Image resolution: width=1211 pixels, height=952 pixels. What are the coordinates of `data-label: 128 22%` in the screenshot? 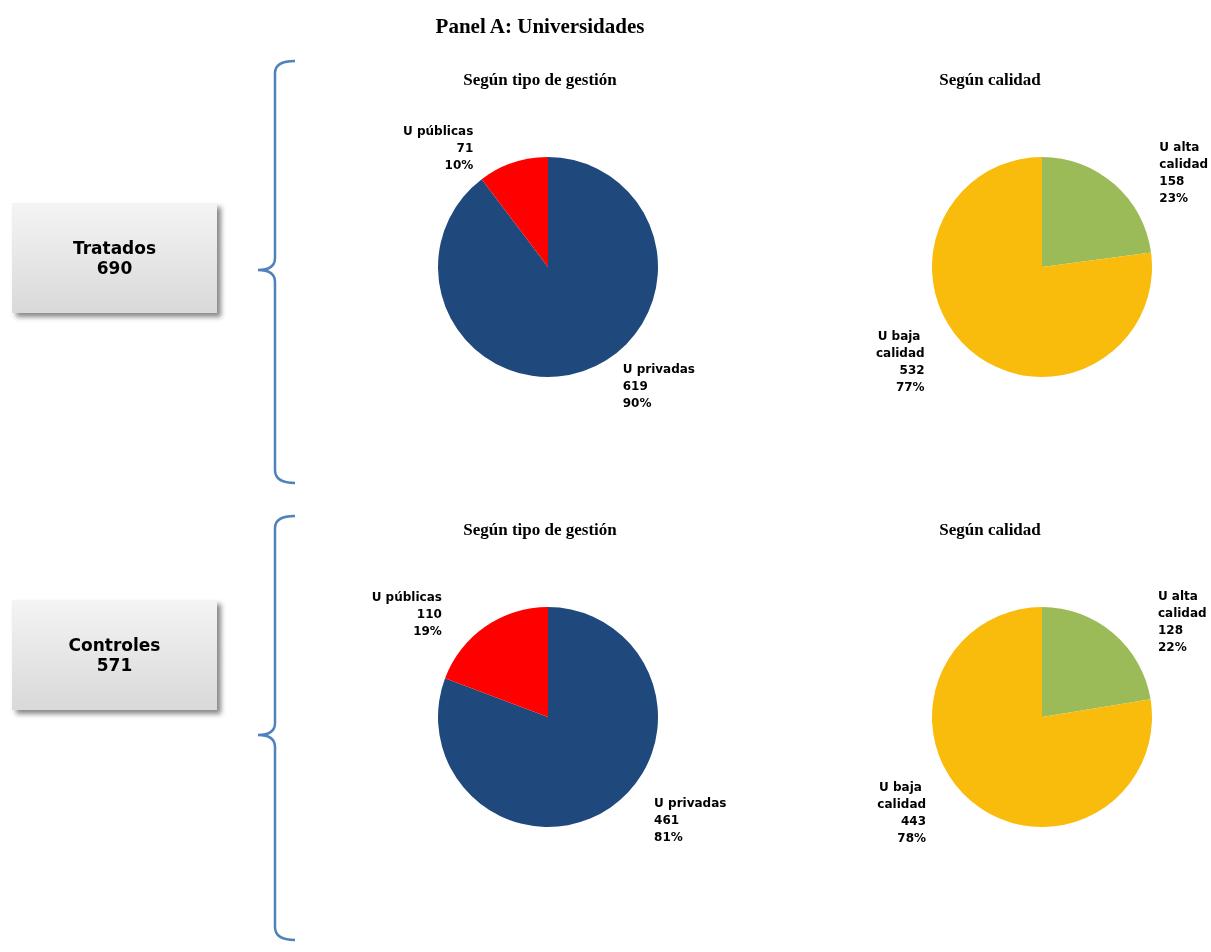 It's located at (1172, 639).